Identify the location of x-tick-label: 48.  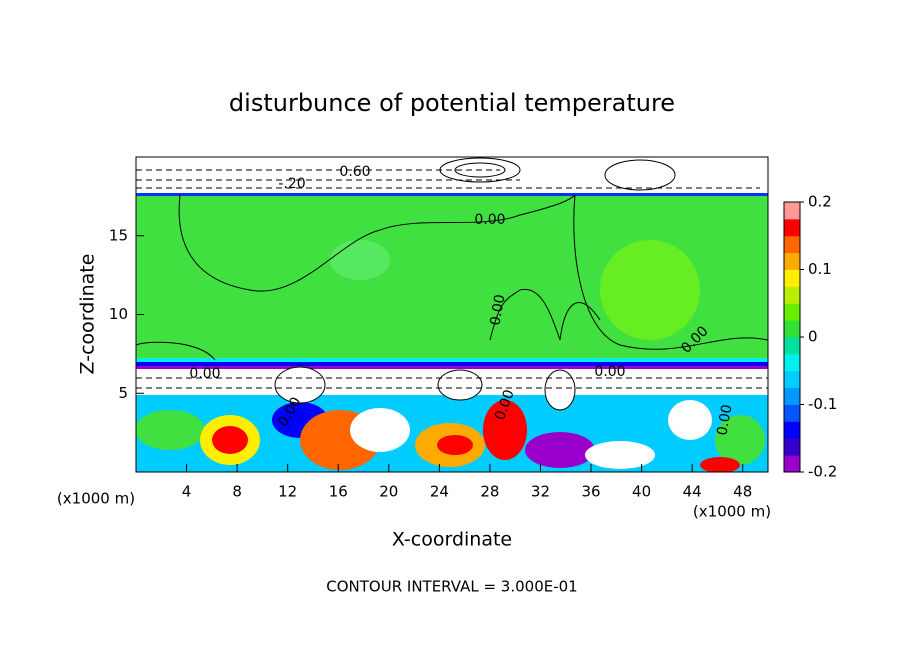
(742, 492).